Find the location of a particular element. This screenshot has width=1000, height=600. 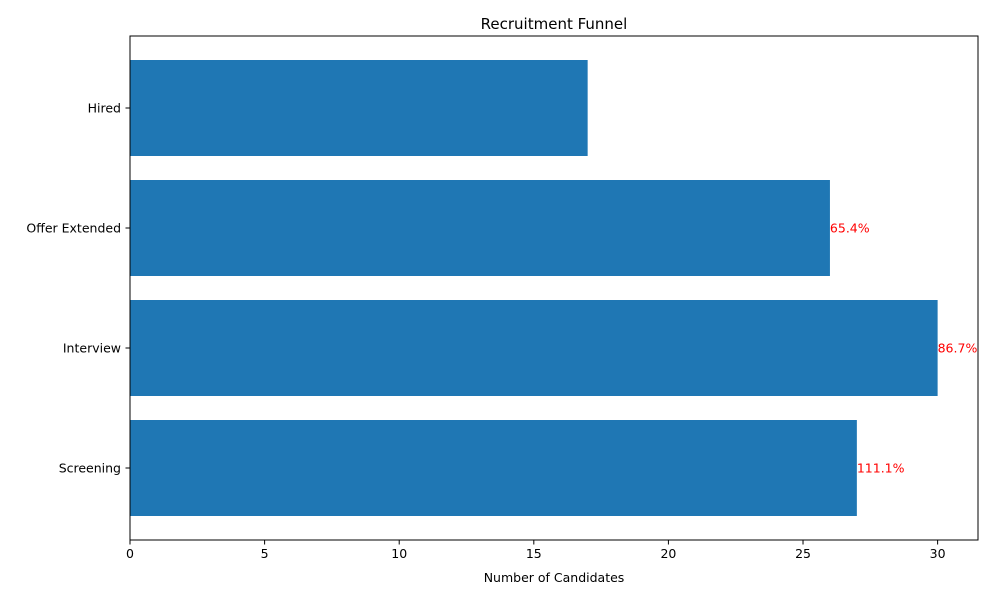

bar-label-screening: 111.1% is located at coordinates (881, 468).